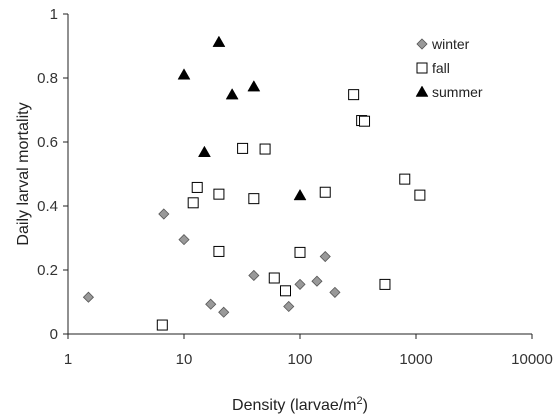  Describe the element at coordinates (47, 142) in the screenshot. I see `y-tick-label: 0.6` at that location.